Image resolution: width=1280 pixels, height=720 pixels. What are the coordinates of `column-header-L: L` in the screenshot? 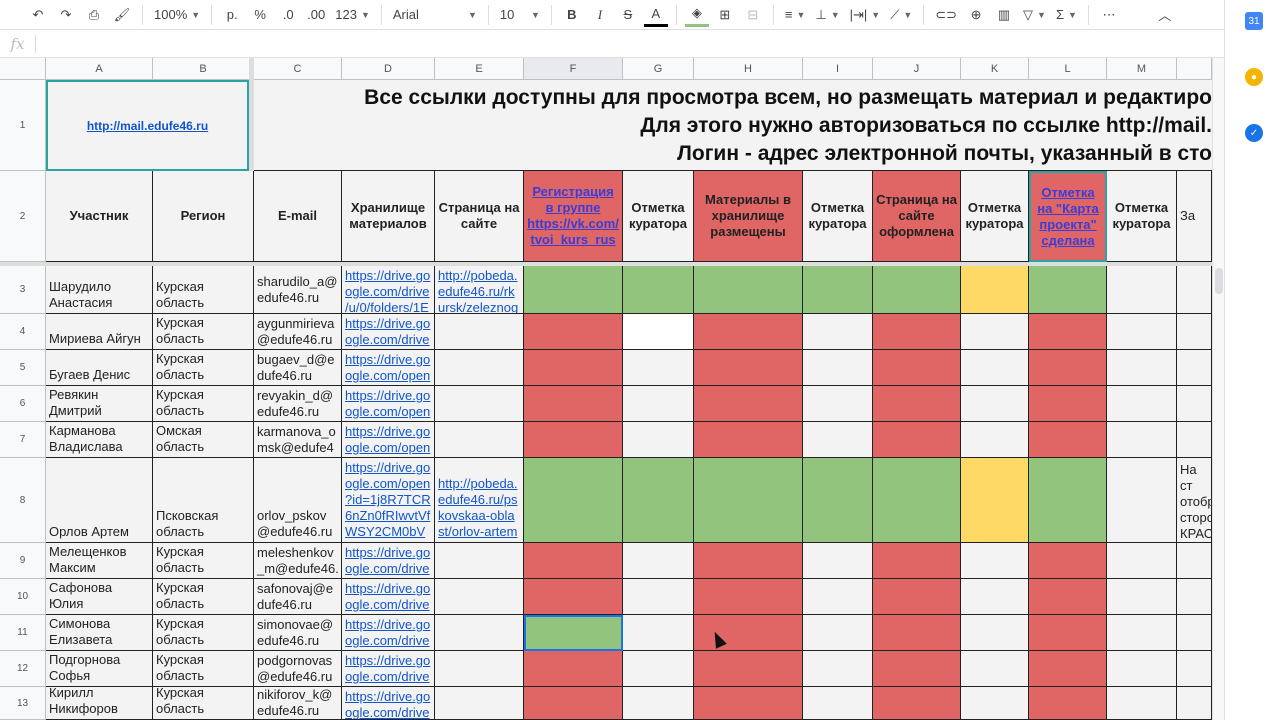 It's located at (1068, 69).